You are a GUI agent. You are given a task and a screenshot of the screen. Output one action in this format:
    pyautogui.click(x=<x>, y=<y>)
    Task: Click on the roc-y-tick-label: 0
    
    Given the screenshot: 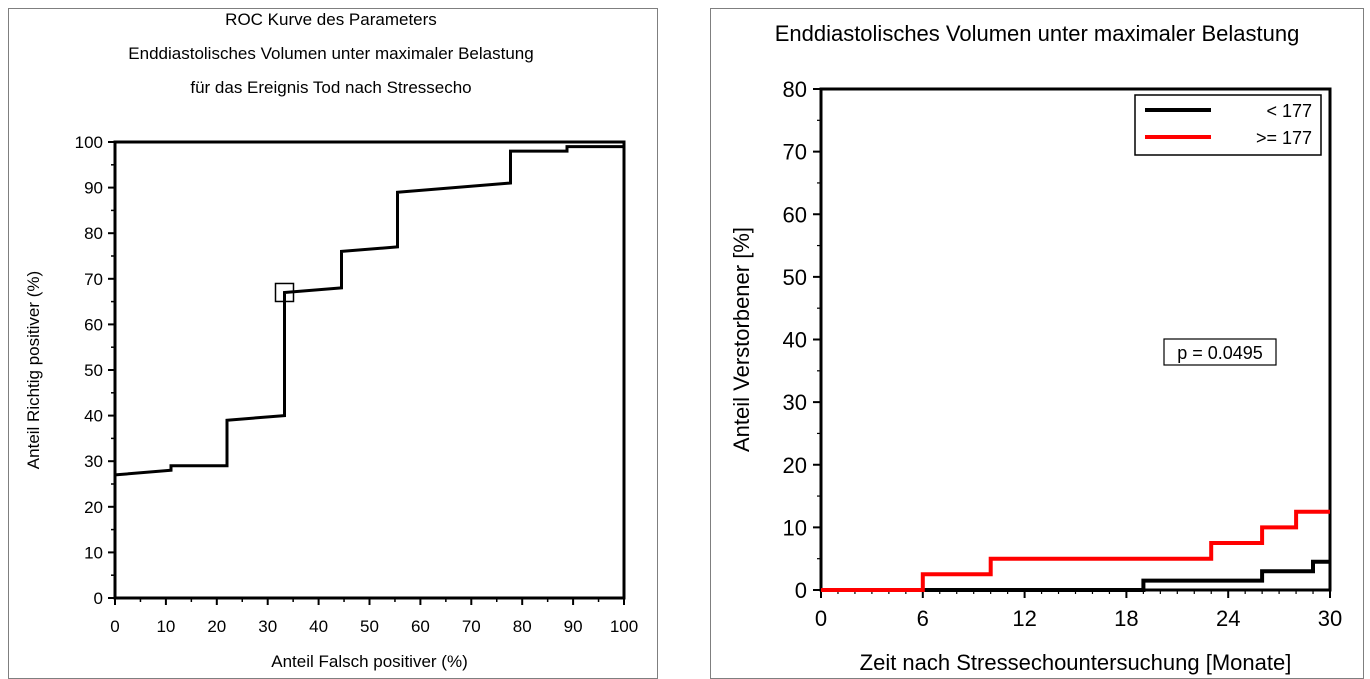 What is the action you would take?
    pyautogui.click(x=98, y=598)
    